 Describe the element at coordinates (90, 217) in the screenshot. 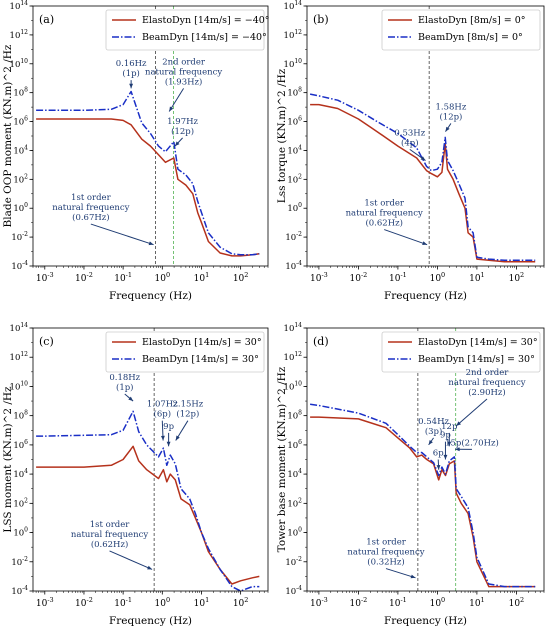

I see `annotation-text: (0.67Hz)` at that location.